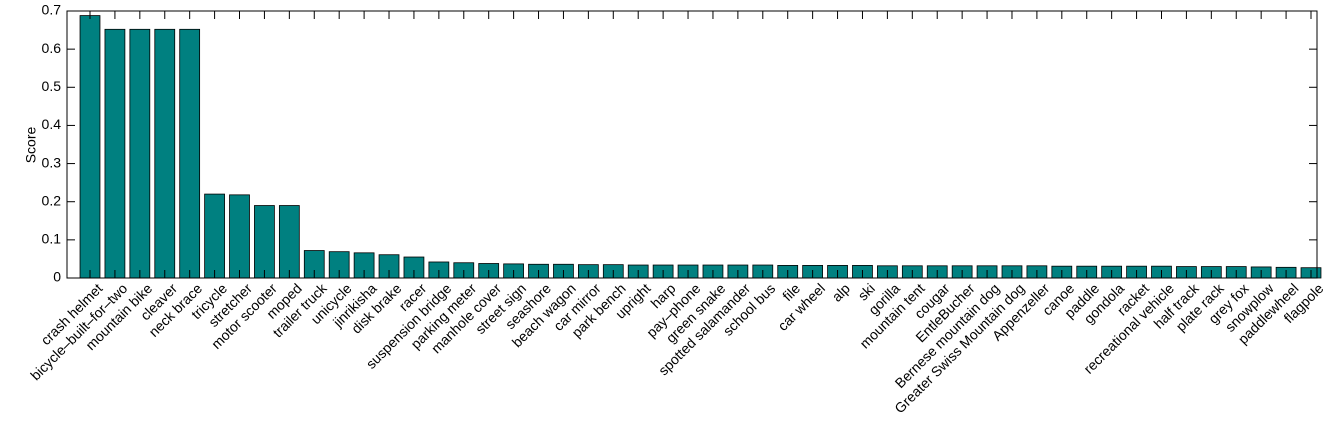 The image size is (1327, 443). Describe the element at coordinates (841, 292) in the screenshot. I see `x-tick-label: alp` at that location.